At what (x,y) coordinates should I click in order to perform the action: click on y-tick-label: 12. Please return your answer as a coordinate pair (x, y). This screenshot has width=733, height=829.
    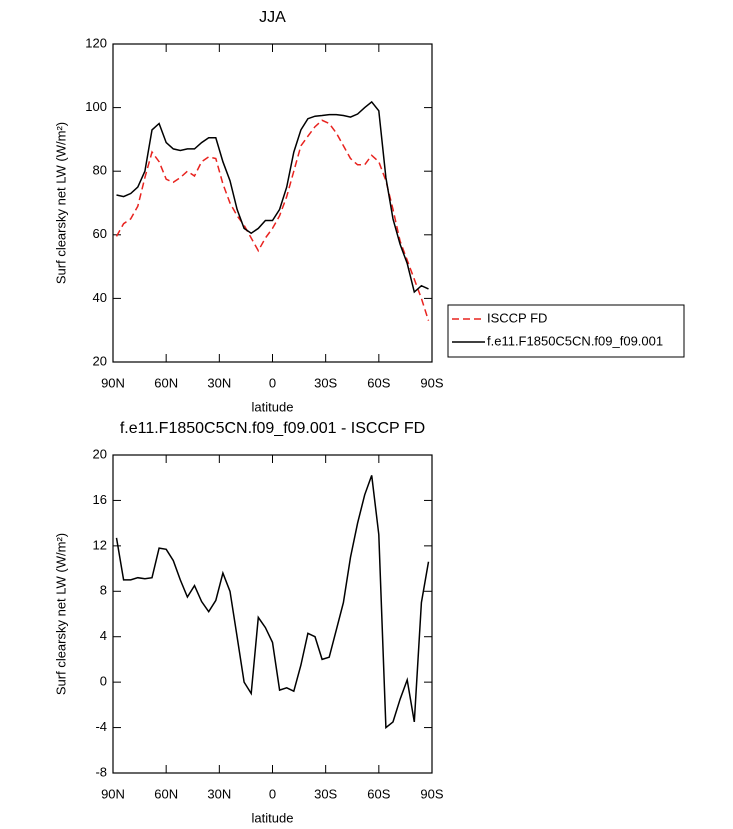
    Looking at the image, I should click on (100, 544).